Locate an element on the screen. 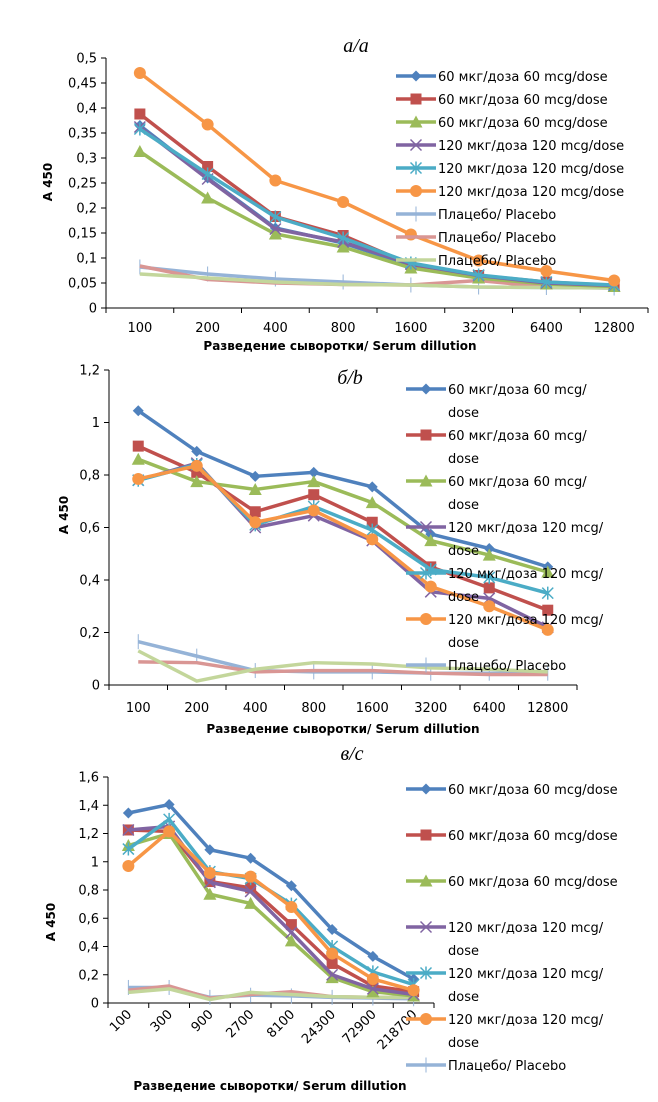 This screenshot has height=1102, width=658. y-tick-label: 0,8 is located at coordinates (89, 476).